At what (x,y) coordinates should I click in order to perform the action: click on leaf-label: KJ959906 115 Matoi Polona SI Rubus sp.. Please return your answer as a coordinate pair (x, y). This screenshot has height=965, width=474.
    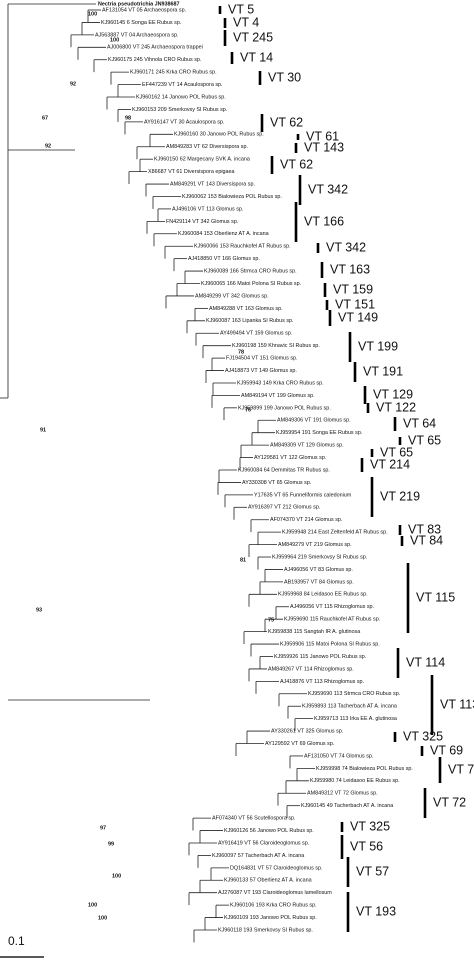
    Looking at the image, I should click on (330, 644).